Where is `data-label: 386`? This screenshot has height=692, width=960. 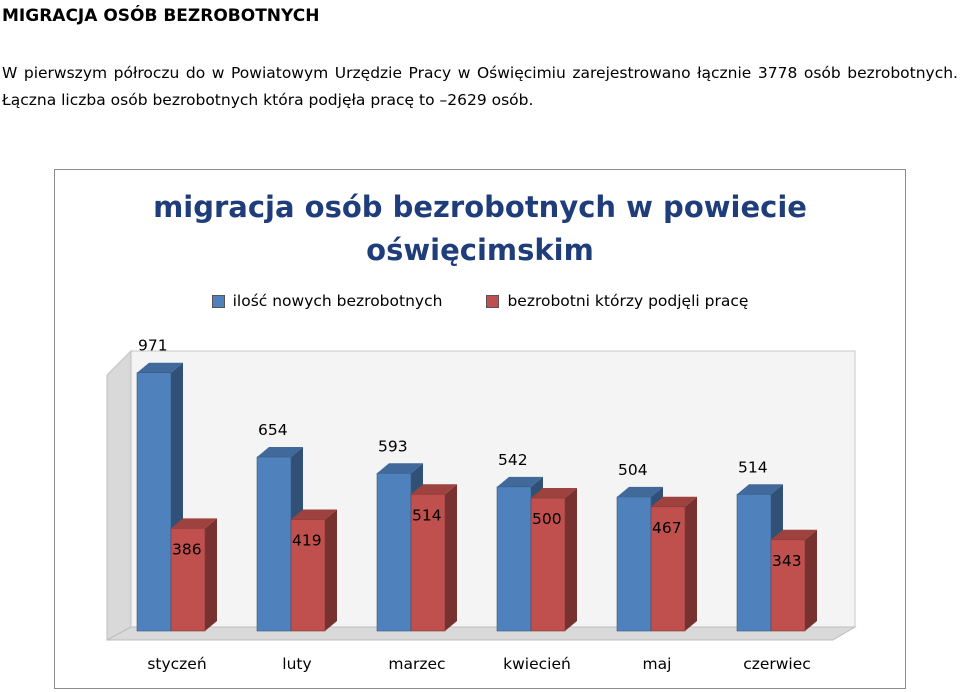 data-label: 386 is located at coordinates (187, 549).